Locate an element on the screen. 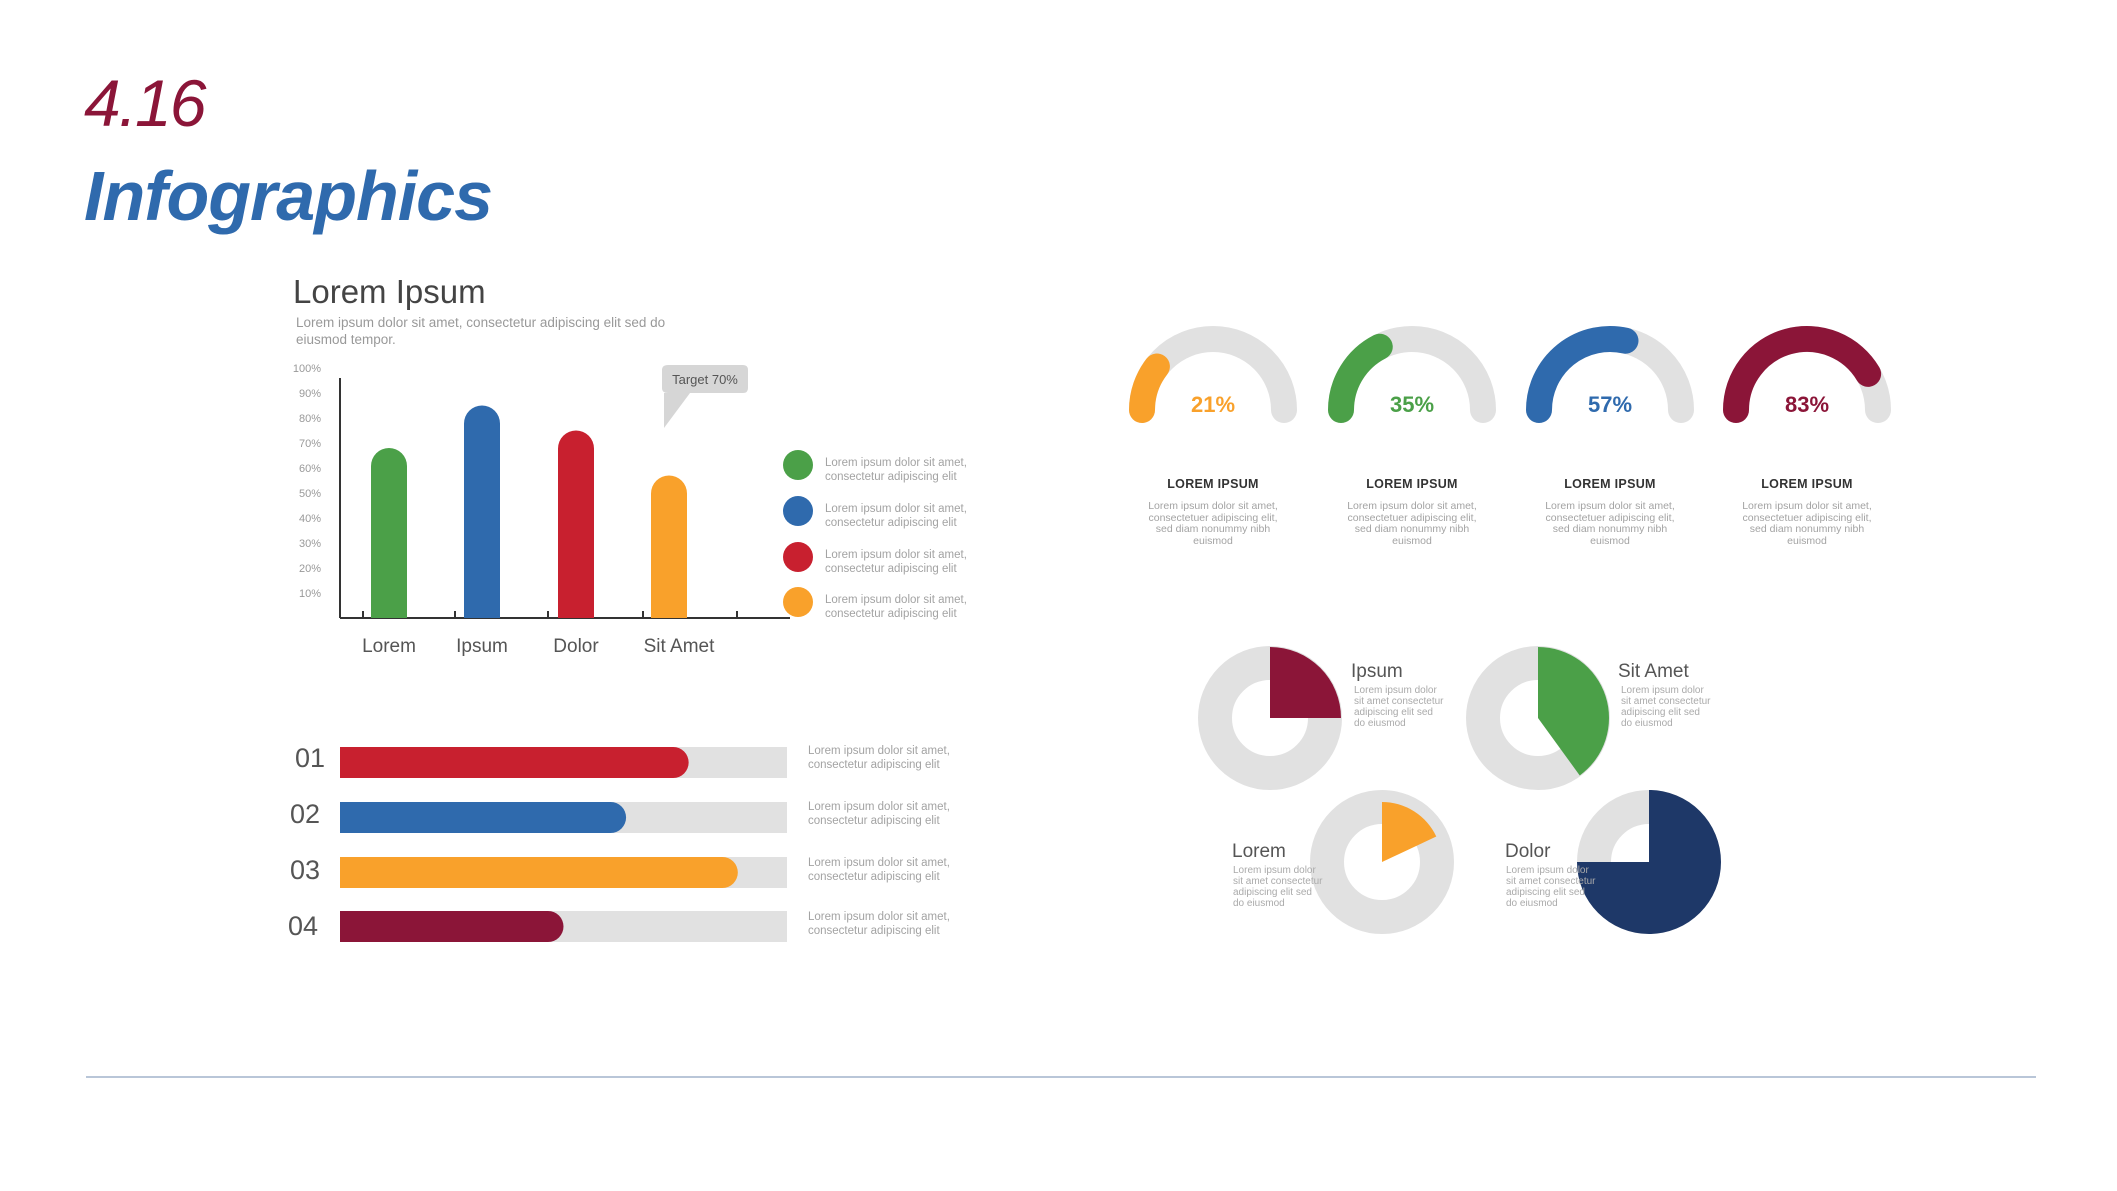  x-category-label: Dolor is located at coordinates (576, 646).